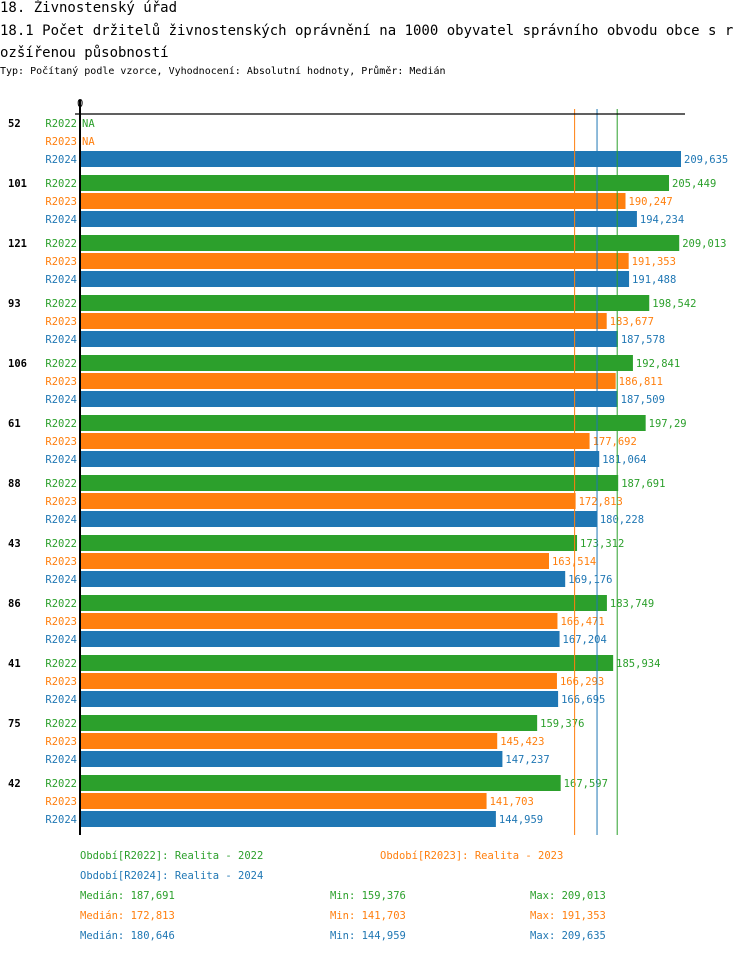 The width and height of the screenshot is (750, 954). Describe the element at coordinates (643, 484) in the screenshot. I see `data-label: 187,691` at that location.